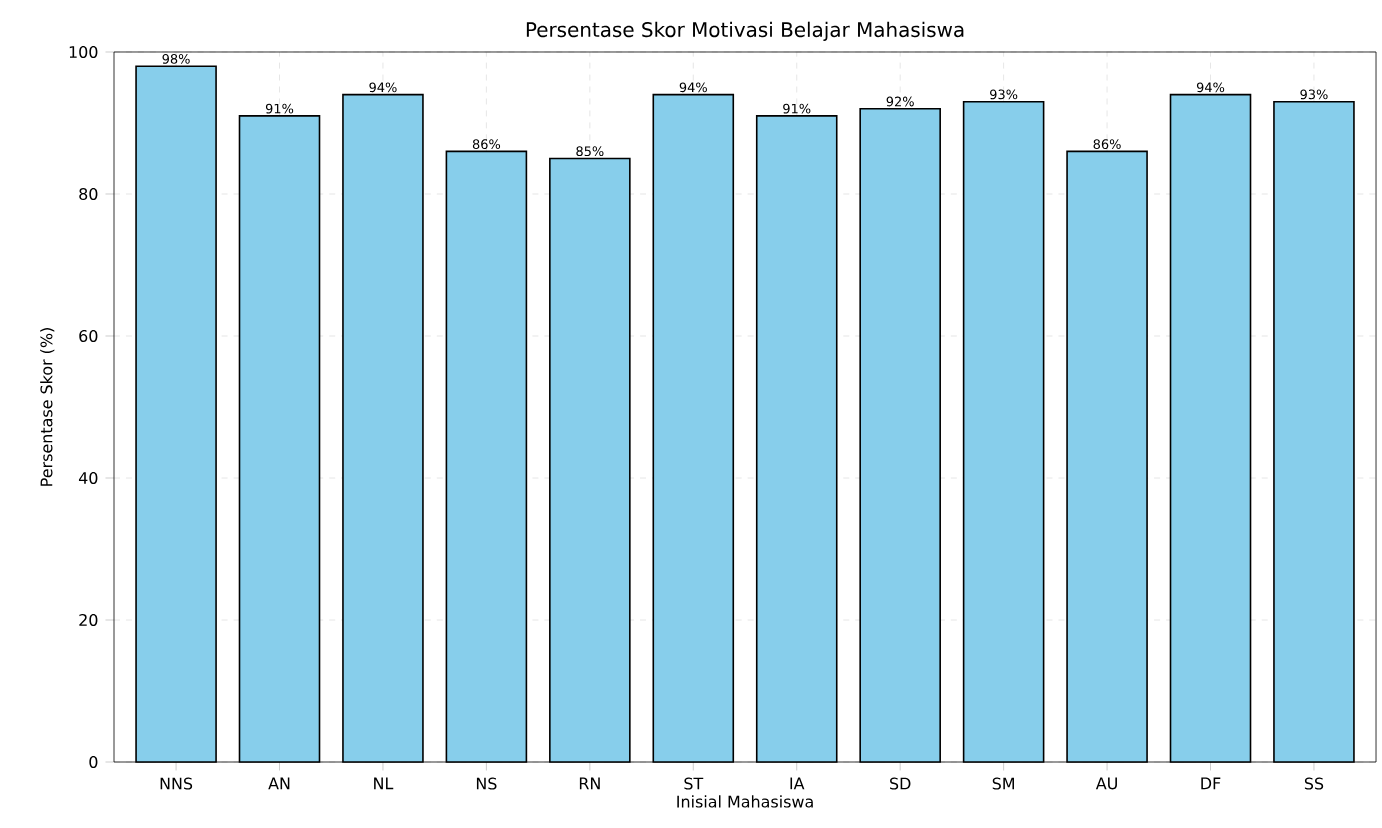 This screenshot has width=1382, height=828. Describe the element at coordinates (745, 31) in the screenshot. I see `chart-title: Persentase Skor Motivasi Belajar Mahasiswa` at that location.